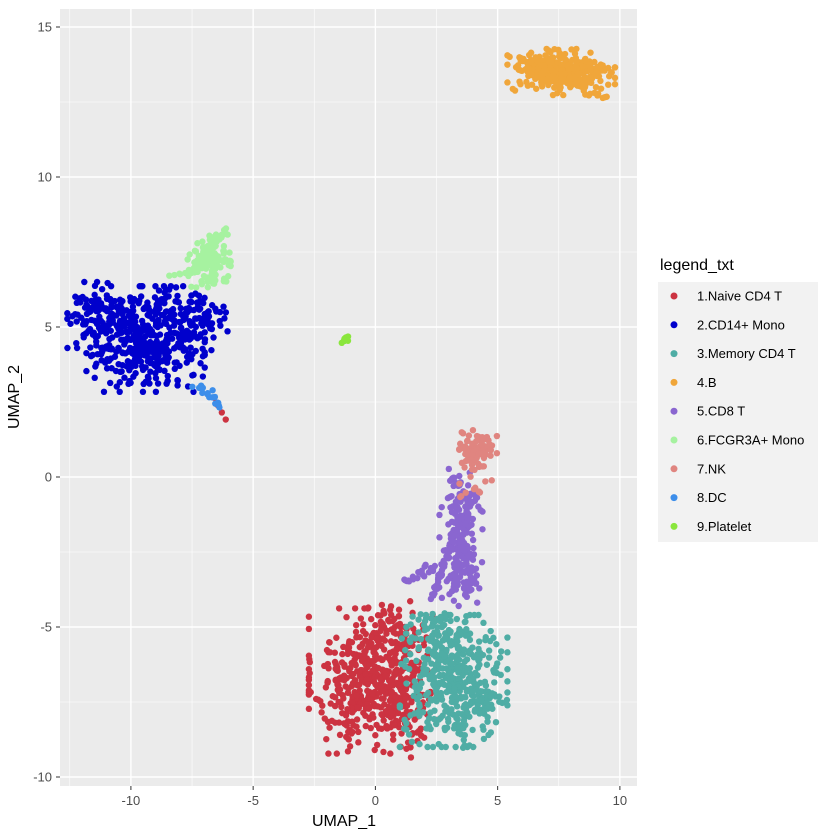 Image resolution: width=824 pixels, height=834 pixels. Describe the element at coordinates (48, 477) in the screenshot. I see `y-tick-label: 0` at that location.